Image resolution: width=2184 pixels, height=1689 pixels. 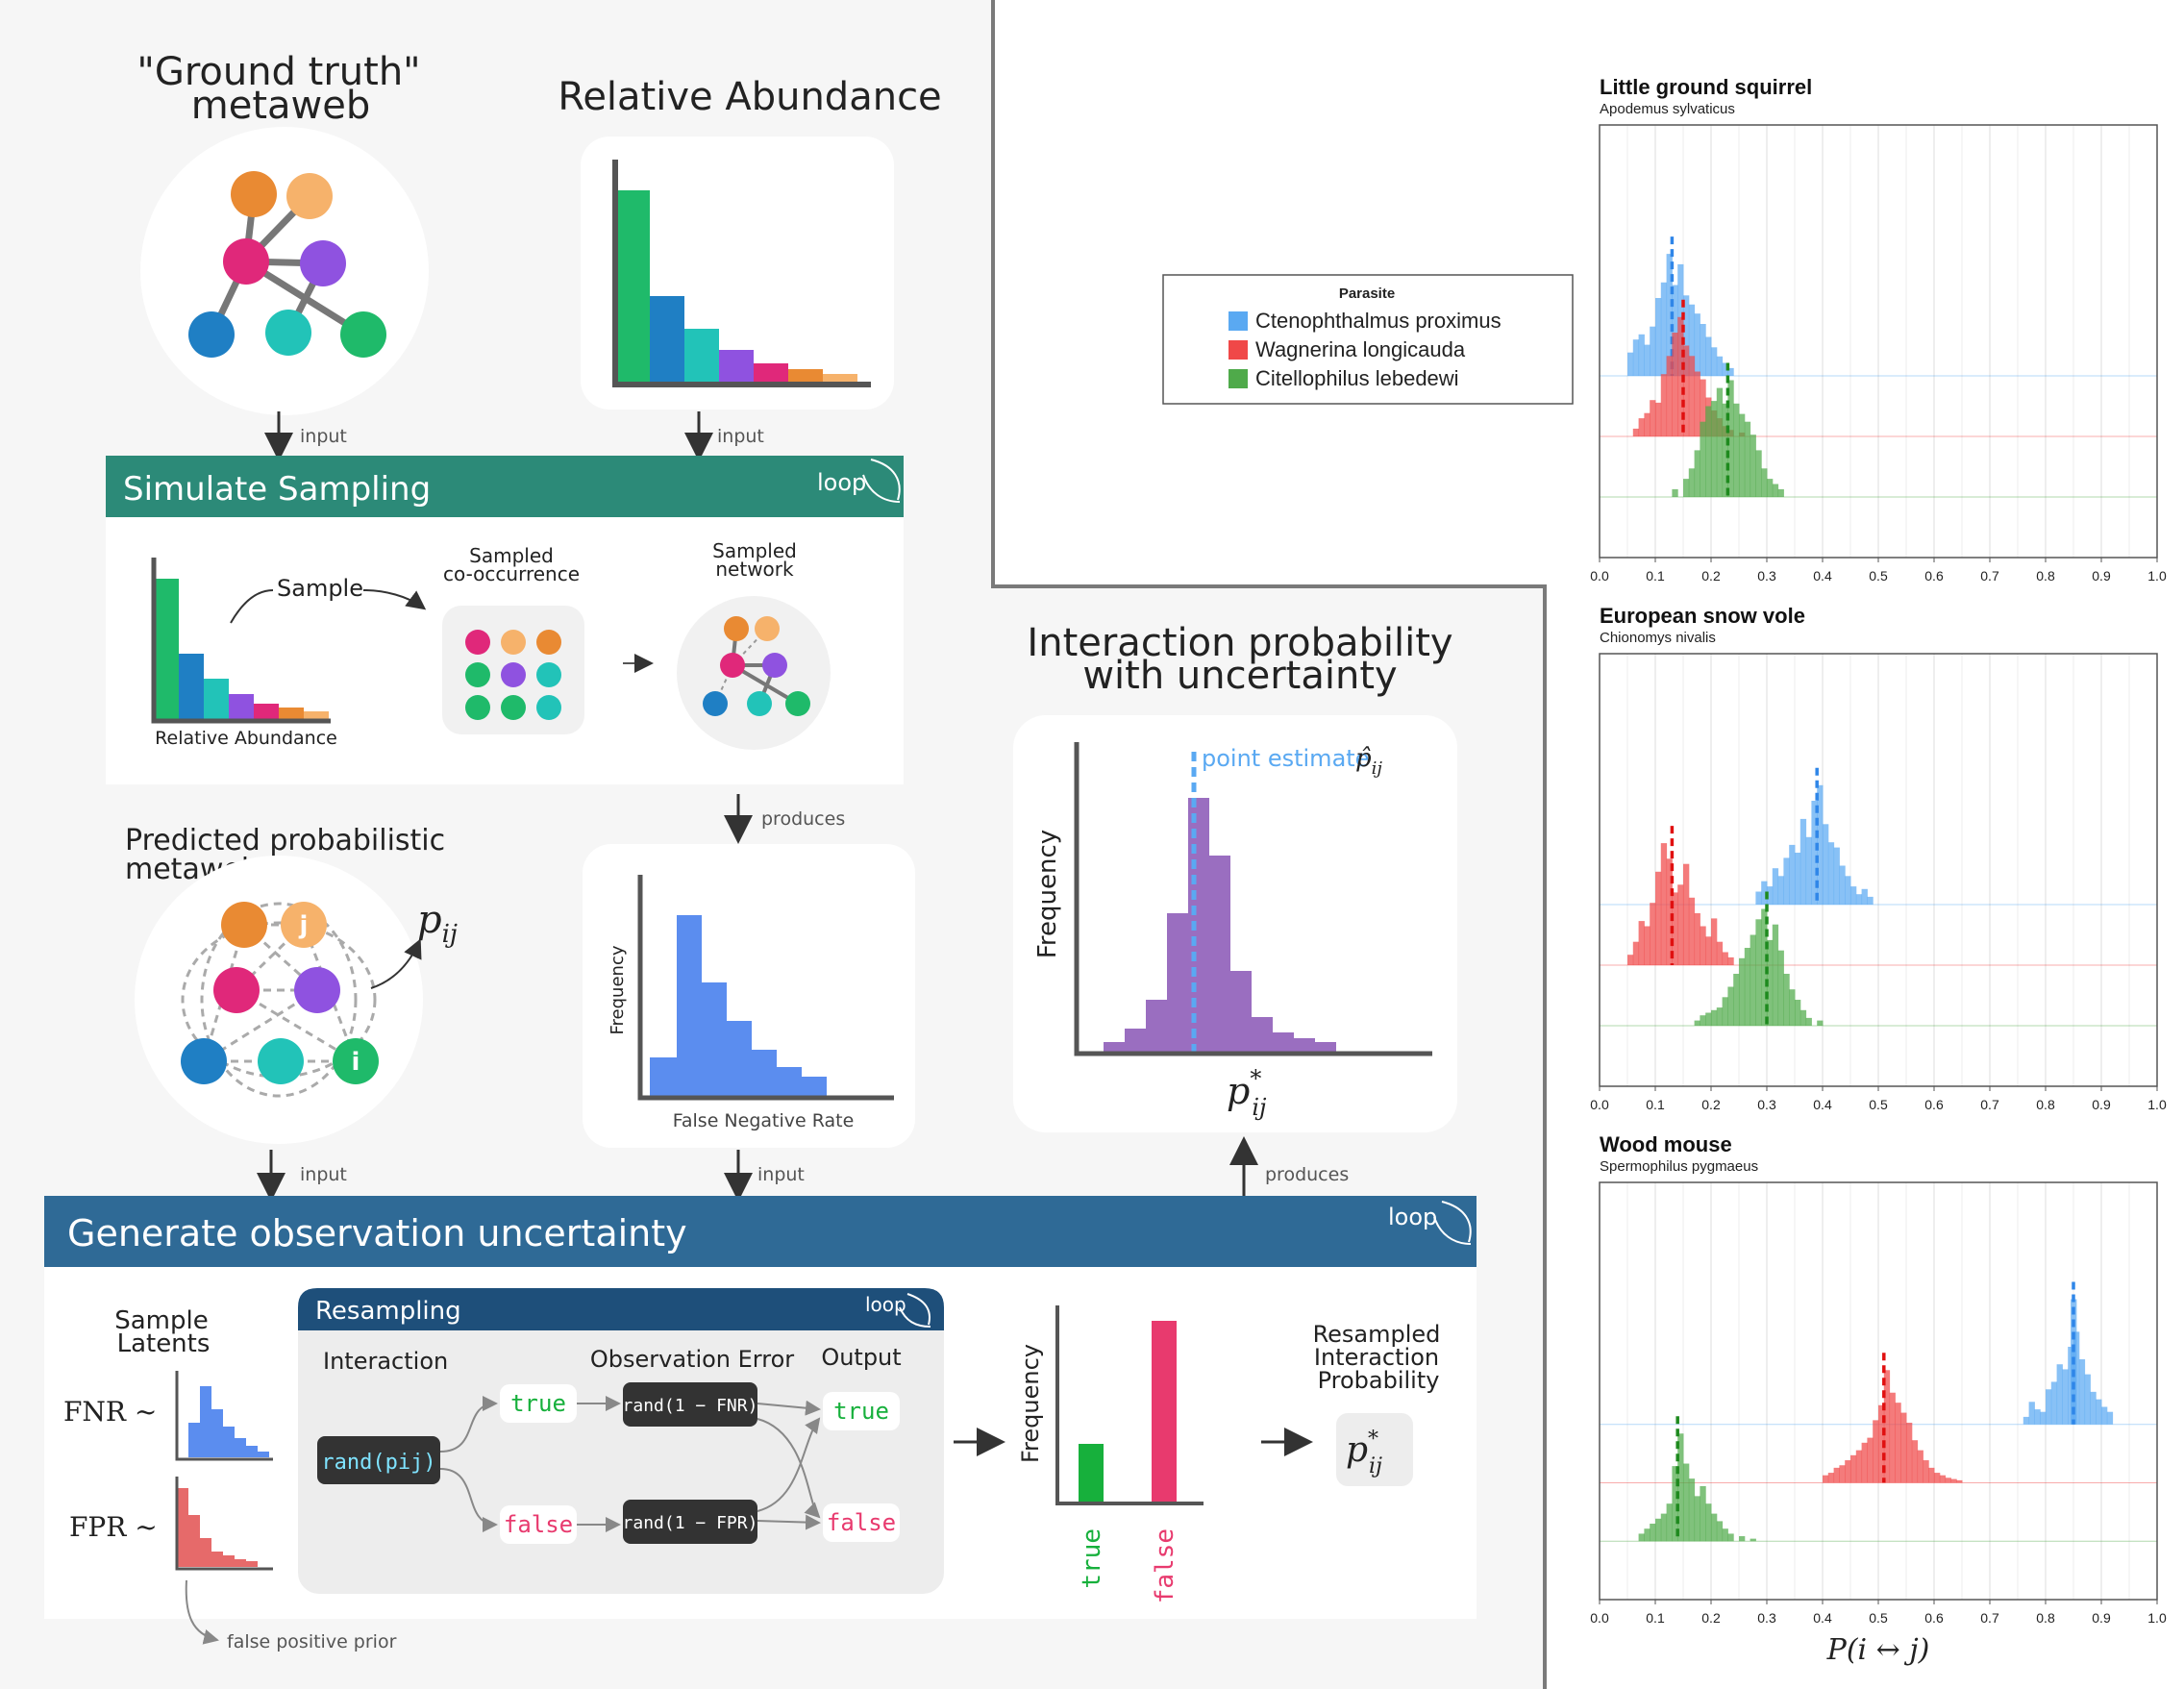 I want to click on sample-latents-1: Sample, so click(x=162, y=1320).